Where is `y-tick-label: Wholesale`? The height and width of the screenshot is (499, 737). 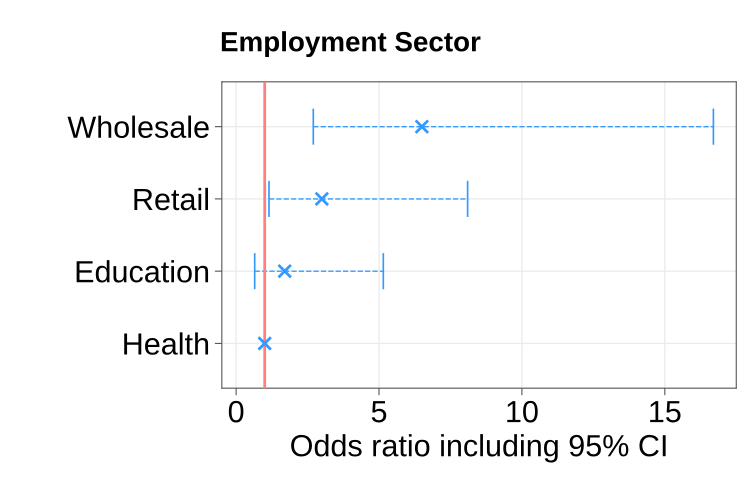
y-tick-label: Wholesale is located at coordinates (138, 127).